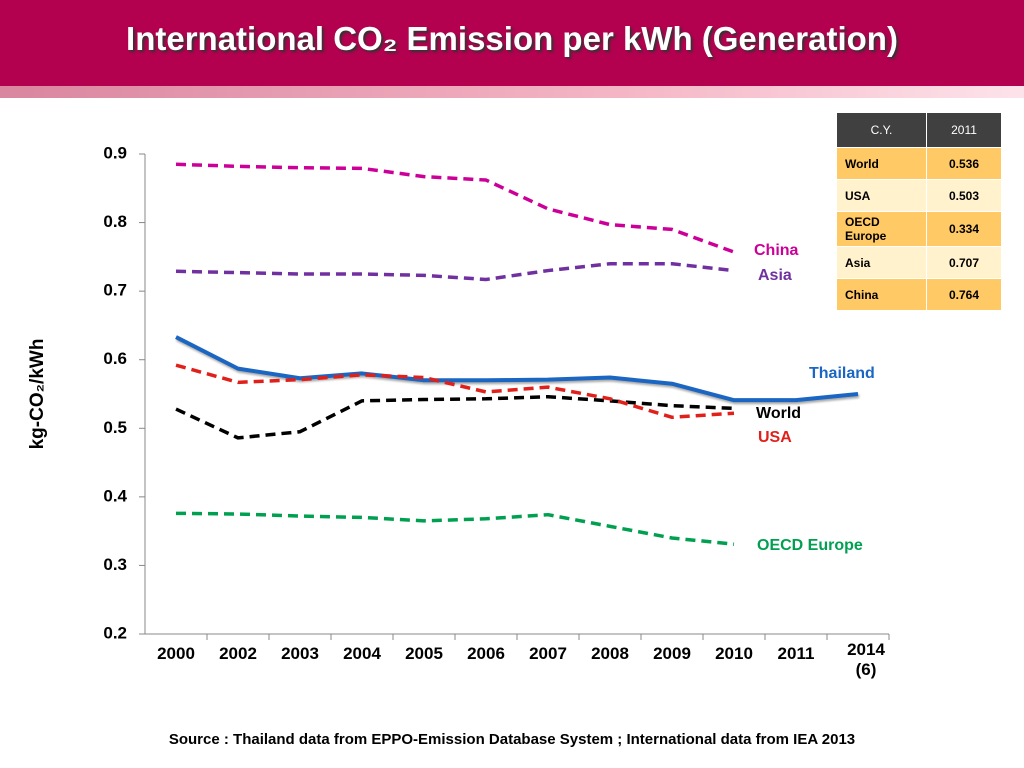 The image size is (1024, 768). What do you see at coordinates (964, 229) in the screenshot?
I see `table-cell: 0.334` at bounding box center [964, 229].